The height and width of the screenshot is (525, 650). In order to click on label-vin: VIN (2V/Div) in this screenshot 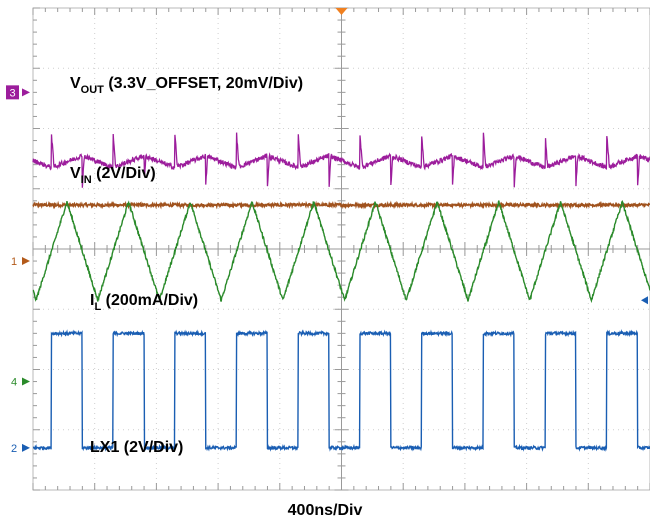, I will do `click(113, 175)`.